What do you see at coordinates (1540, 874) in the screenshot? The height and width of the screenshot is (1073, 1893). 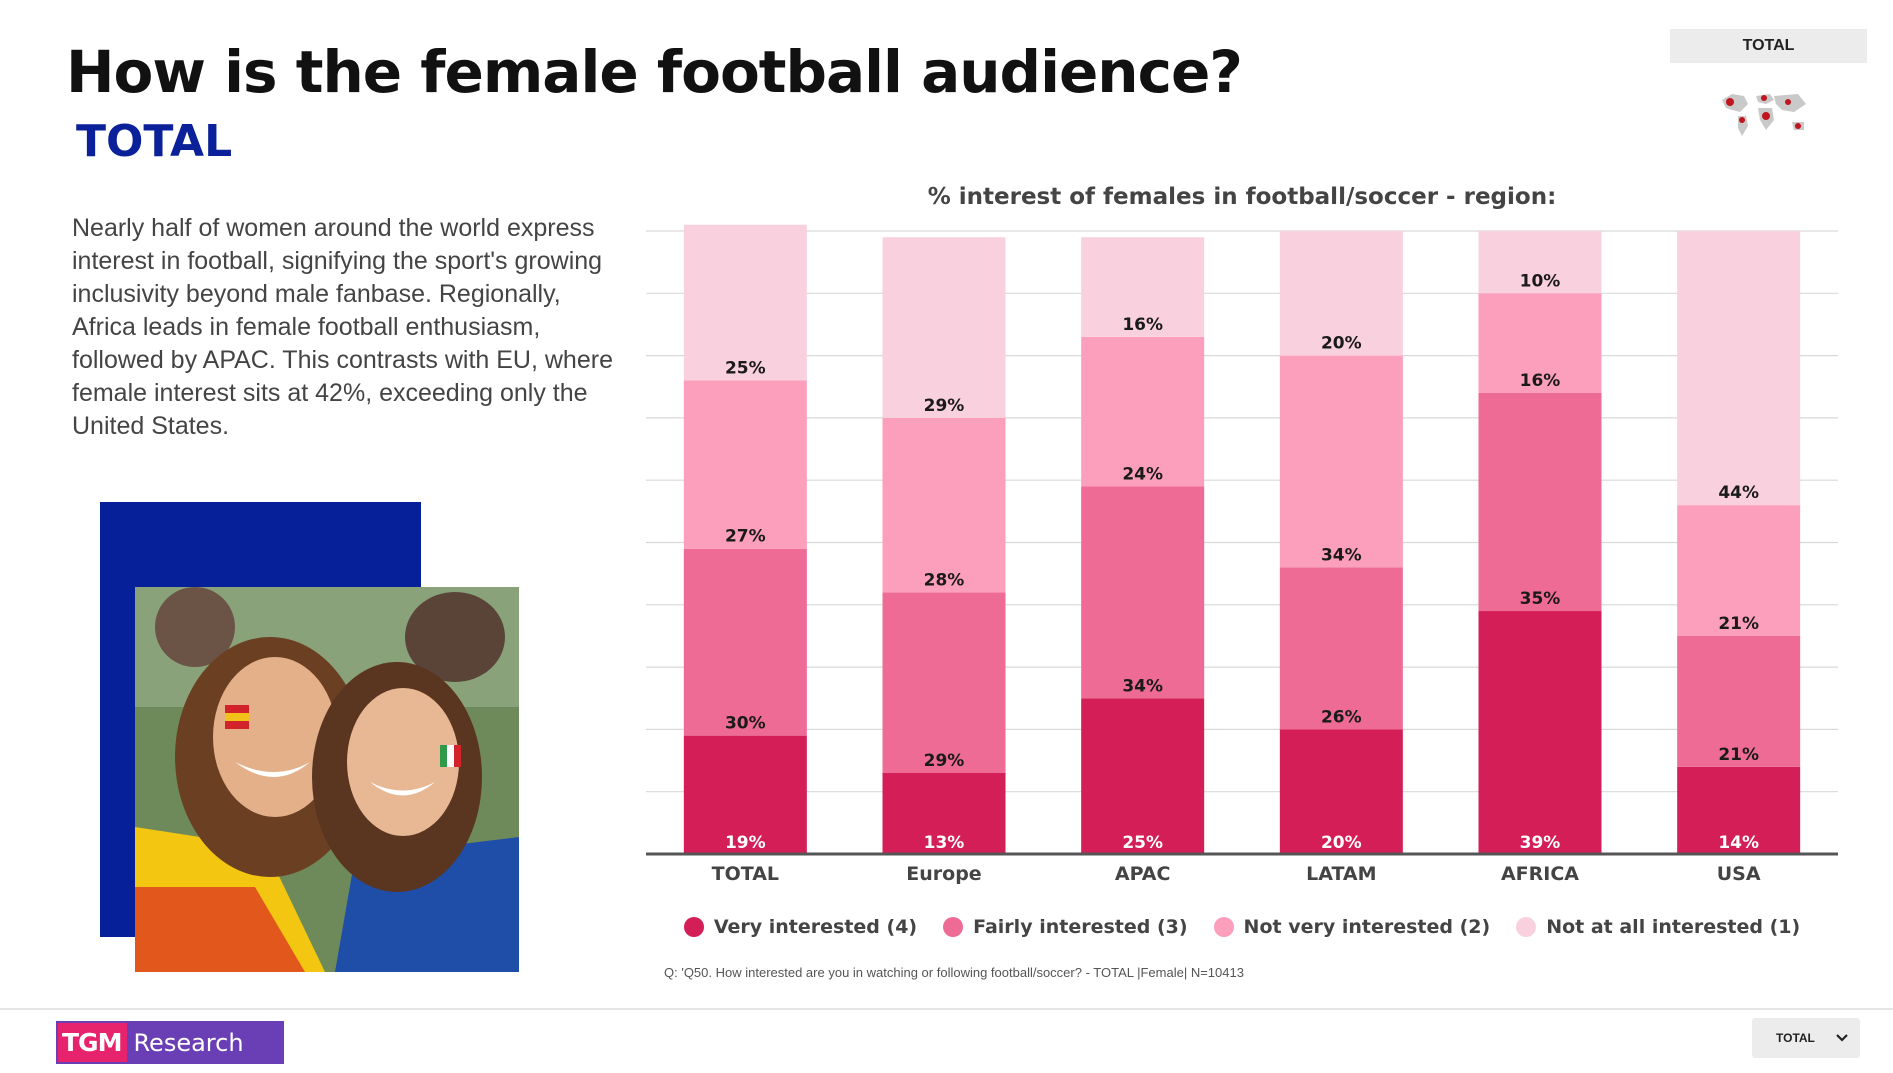 I see `x-tick-label: AFRICA` at bounding box center [1540, 874].